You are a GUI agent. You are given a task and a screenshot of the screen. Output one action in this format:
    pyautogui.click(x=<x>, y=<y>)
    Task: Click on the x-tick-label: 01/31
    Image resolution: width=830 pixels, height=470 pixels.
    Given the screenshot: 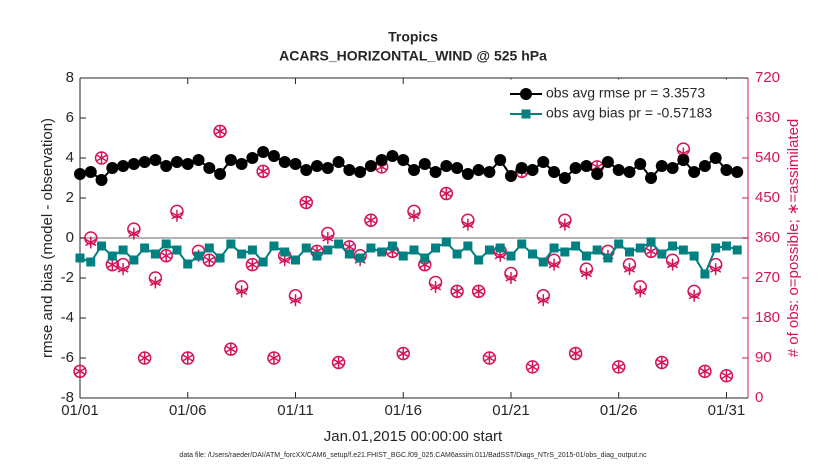 What is the action you would take?
    pyautogui.click(x=727, y=410)
    